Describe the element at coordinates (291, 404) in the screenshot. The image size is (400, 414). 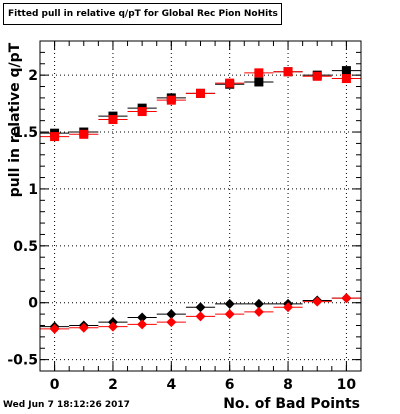
I see `x-axis-label: No. of Bad Points` at that location.